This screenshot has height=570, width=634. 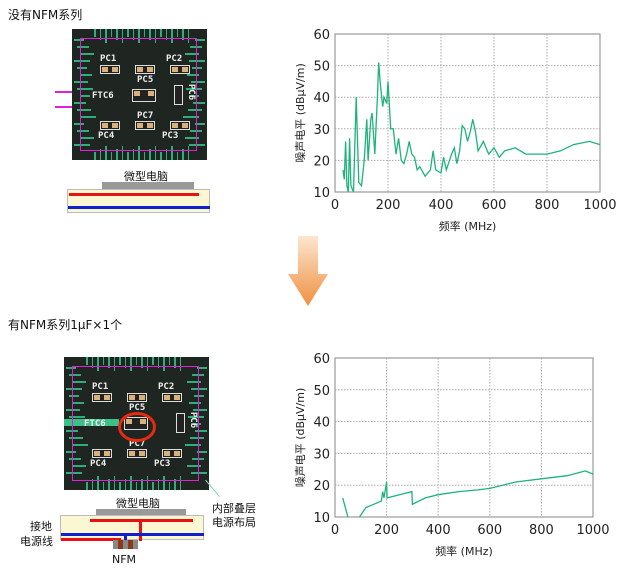 What do you see at coordinates (124, 559) in the screenshot?
I see `nfm-label: NFM` at bounding box center [124, 559].